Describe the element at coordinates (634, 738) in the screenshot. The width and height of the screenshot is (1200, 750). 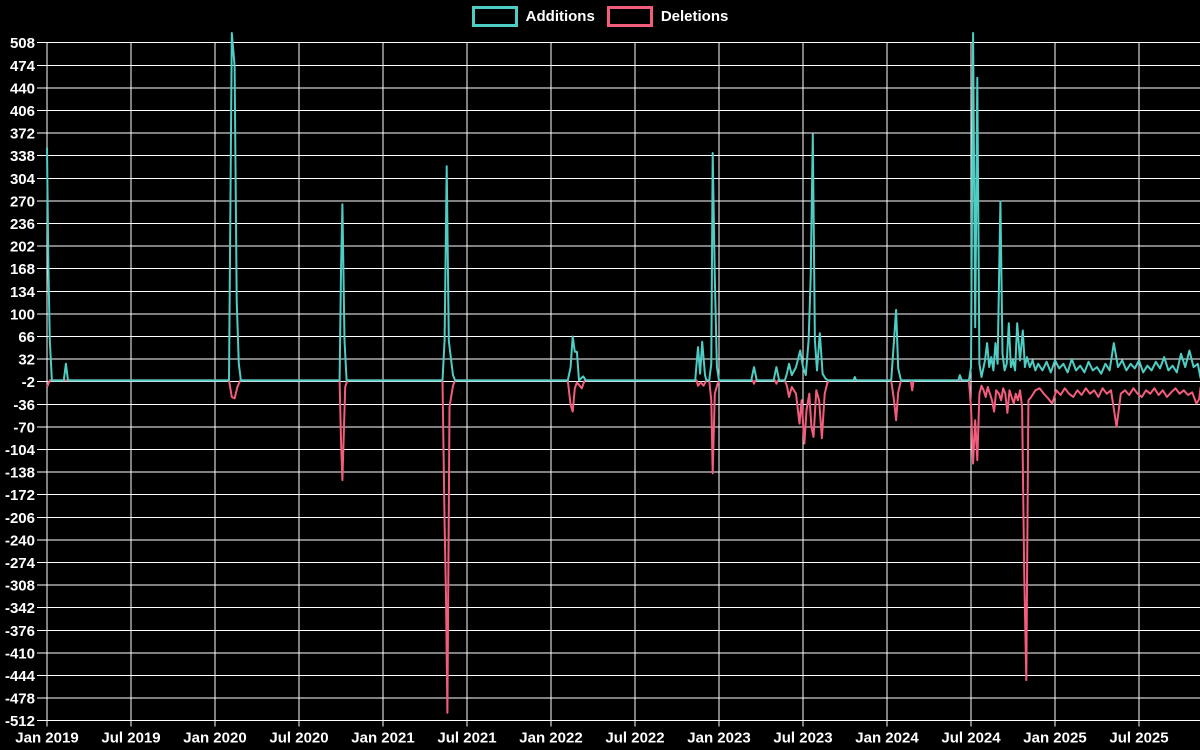
I see `x-tick-label: Jul 2022` at that location.